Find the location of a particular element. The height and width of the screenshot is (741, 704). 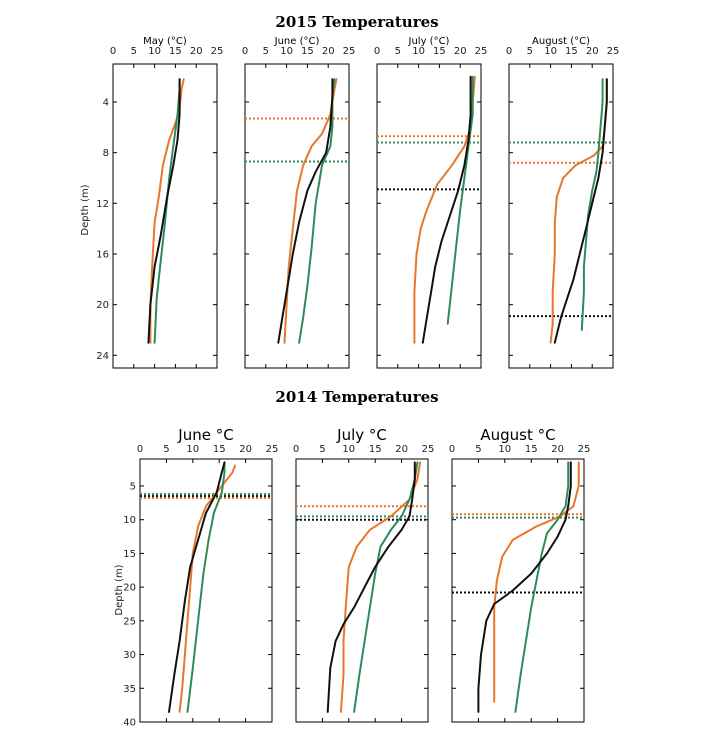

title-2014: 2014 Temperatures is located at coordinates (356, 397).